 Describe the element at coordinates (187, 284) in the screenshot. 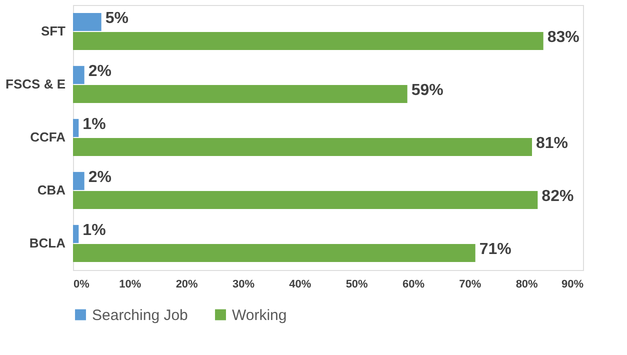

I see `x-tick-label: 20%` at that location.